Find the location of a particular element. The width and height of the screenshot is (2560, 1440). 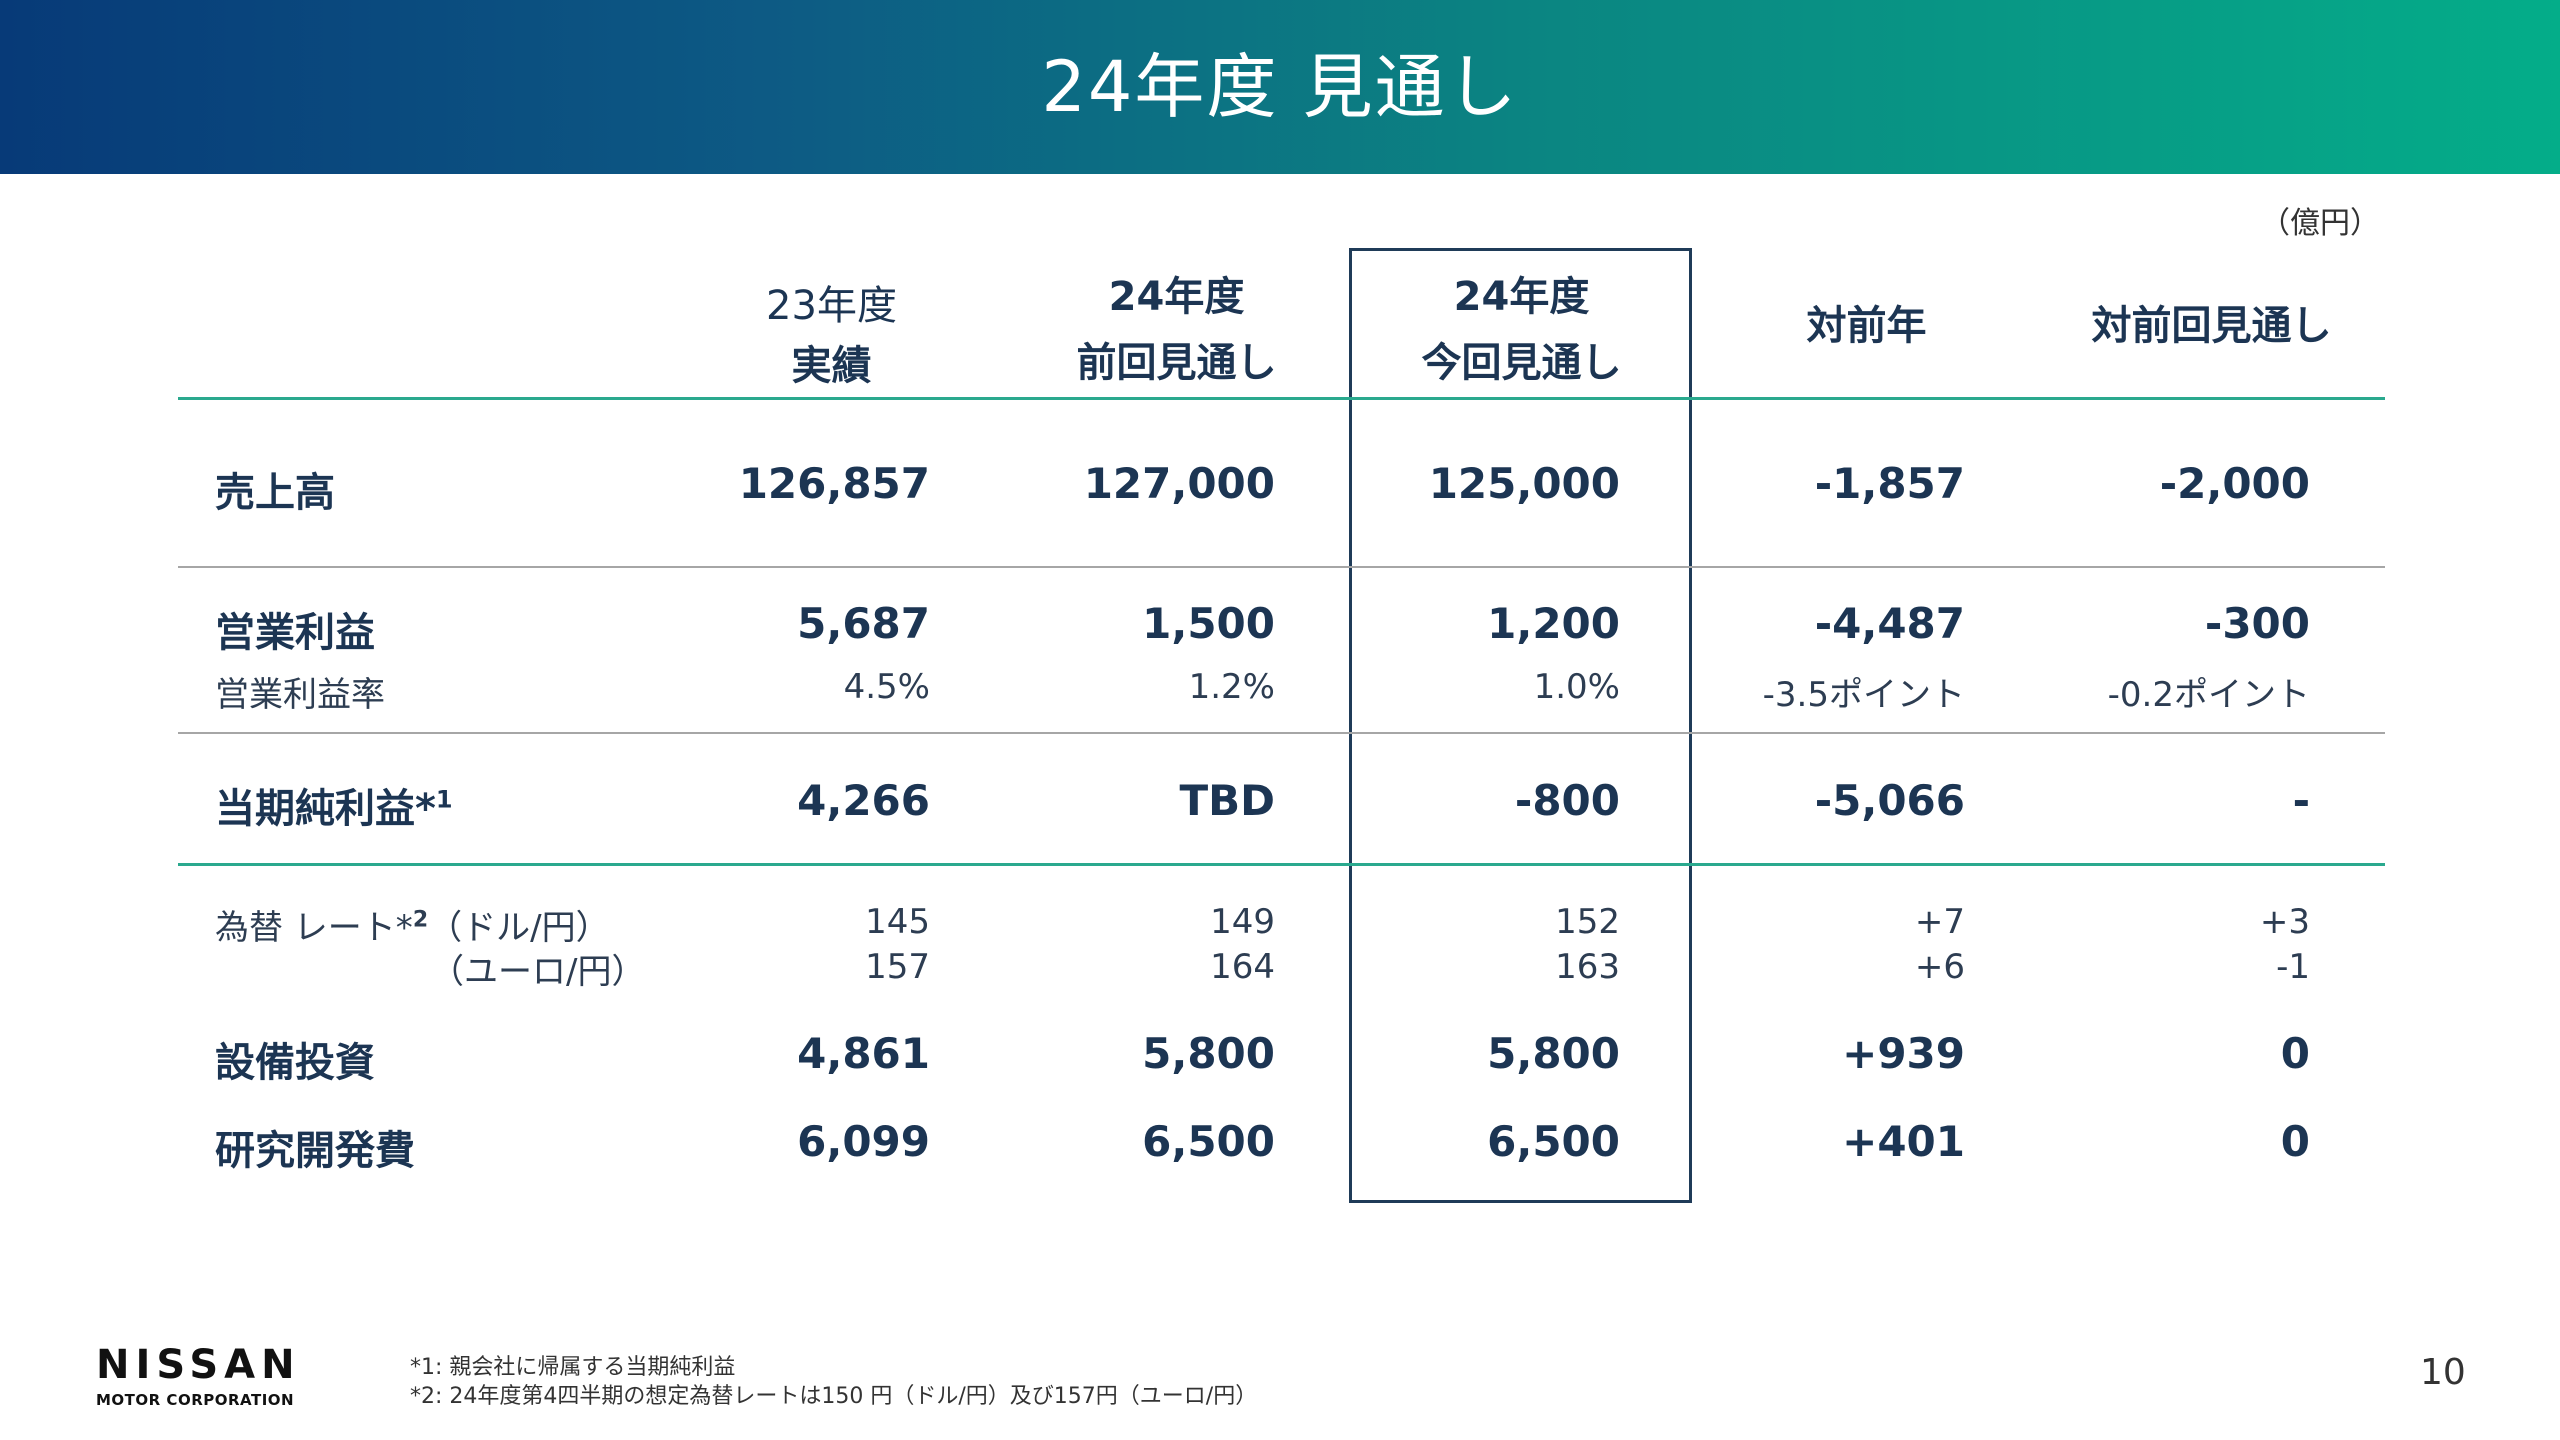

row-label-operating-margin: 営業利益率 is located at coordinates (300, 695).